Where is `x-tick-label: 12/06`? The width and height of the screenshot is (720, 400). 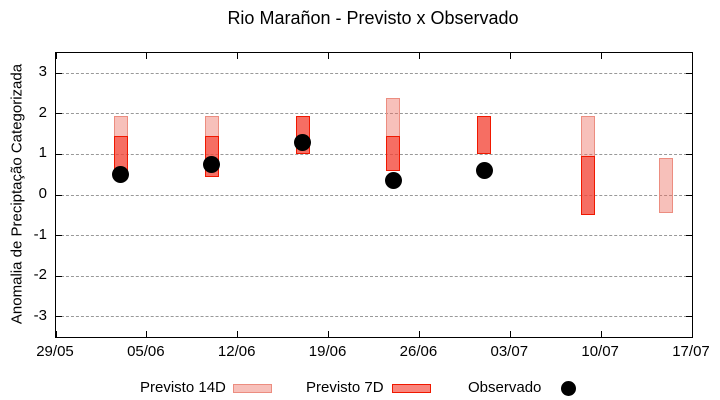 x-tick-label: 12/06 is located at coordinates (236, 351).